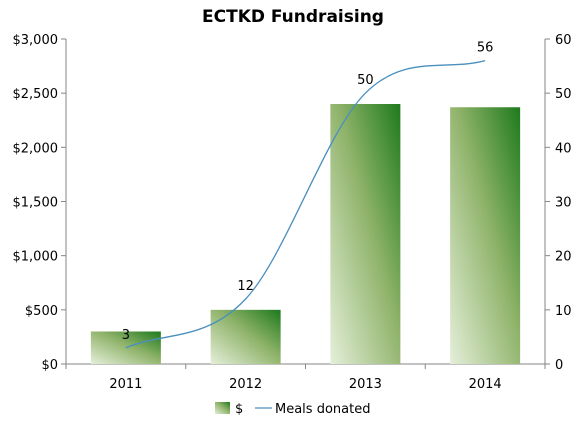 Image resolution: width=586 pixels, height=423 pixels. Describe the element at coordinates (245, 384) in the screenshot. I see `x-tick-label: 2012` at that location.